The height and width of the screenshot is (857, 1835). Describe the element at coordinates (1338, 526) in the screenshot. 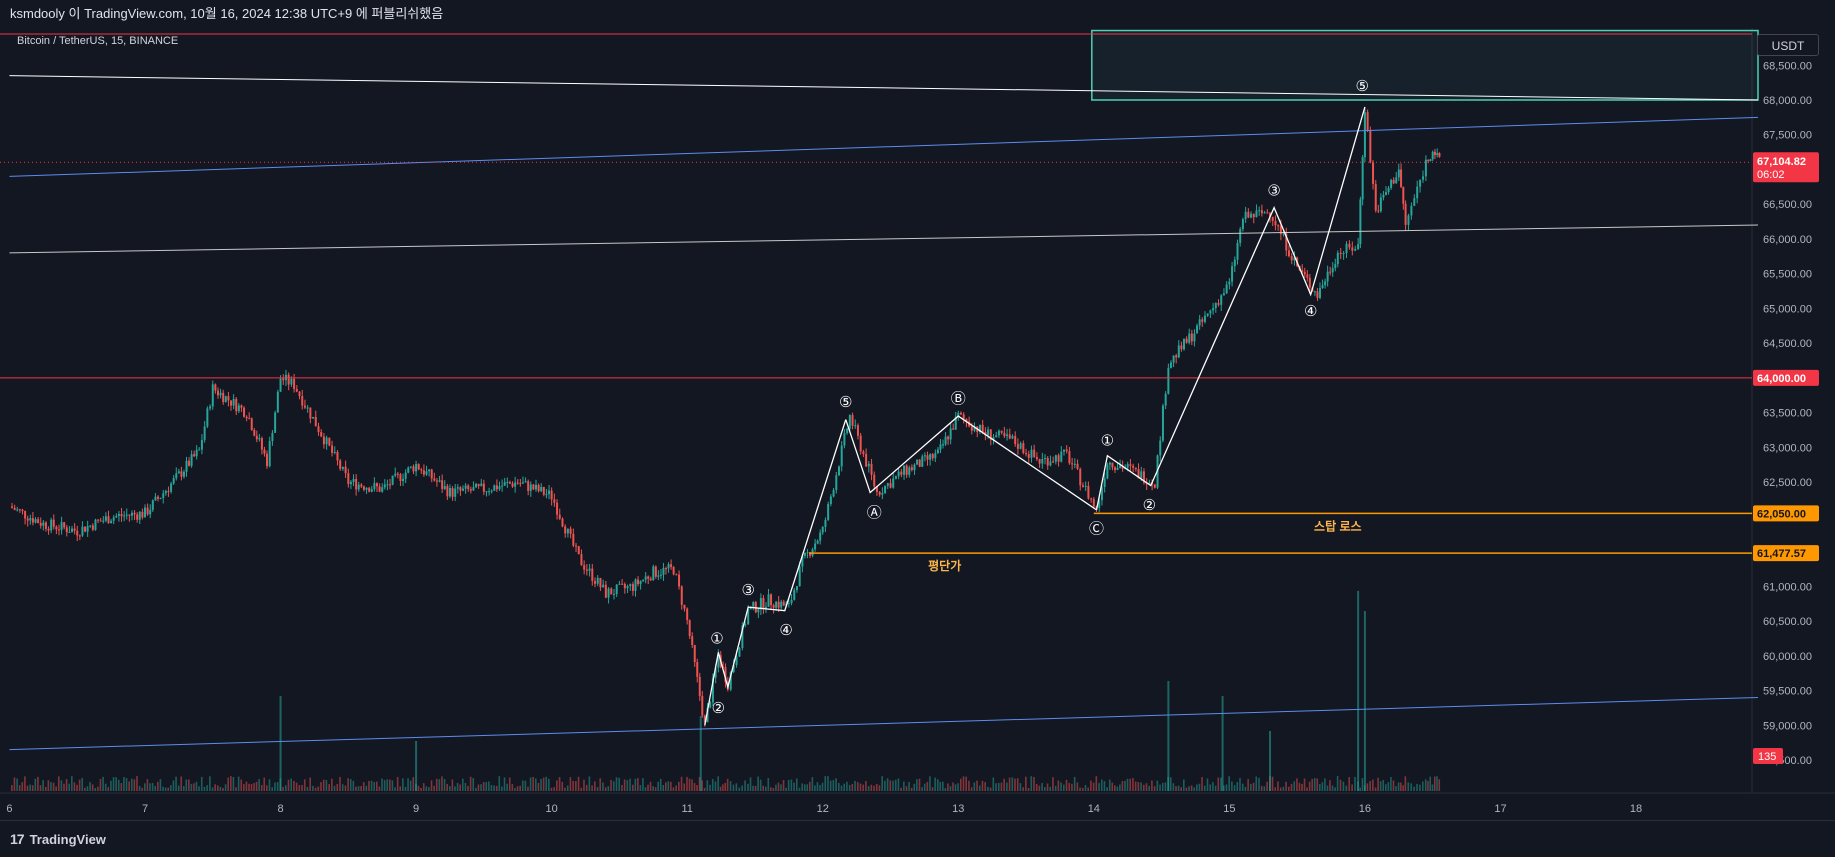

I see `stop-loss-62050-caption: 스탑 로스` at that location.